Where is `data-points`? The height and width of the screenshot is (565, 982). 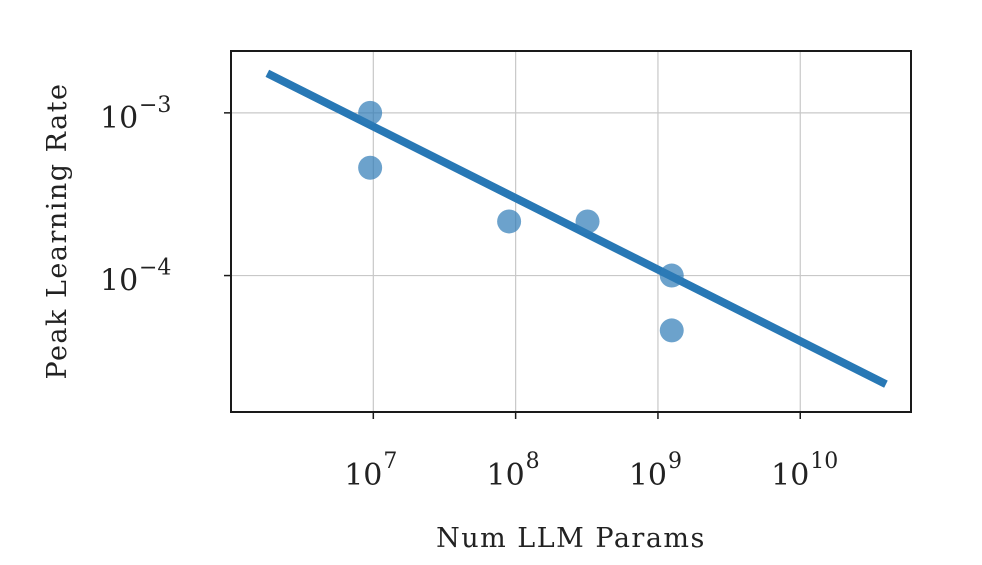 data-points is located at coordinates (521, 221).